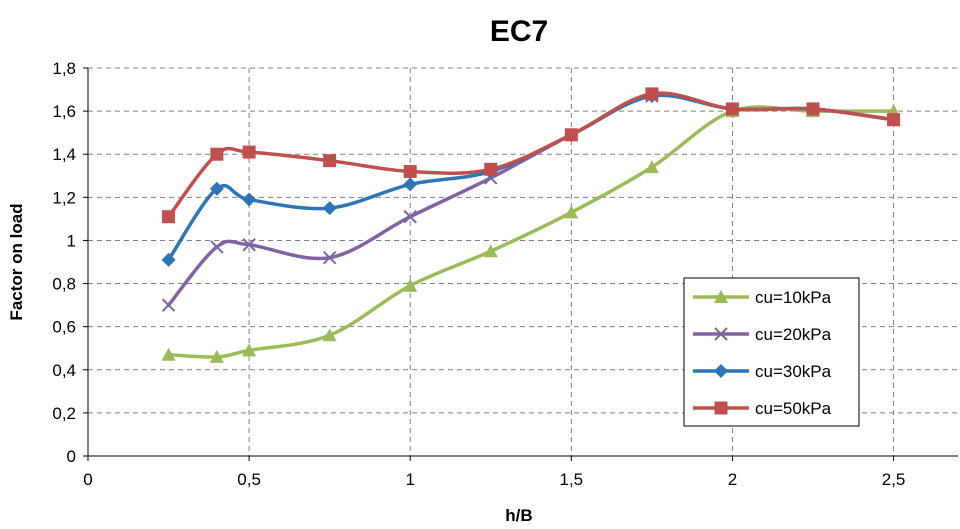  What do you see at coordinates (793, 334) in the screenshot?
I see `legend-label-cu-20kpa: cu=20kPa` at bounding box center [793, 334].